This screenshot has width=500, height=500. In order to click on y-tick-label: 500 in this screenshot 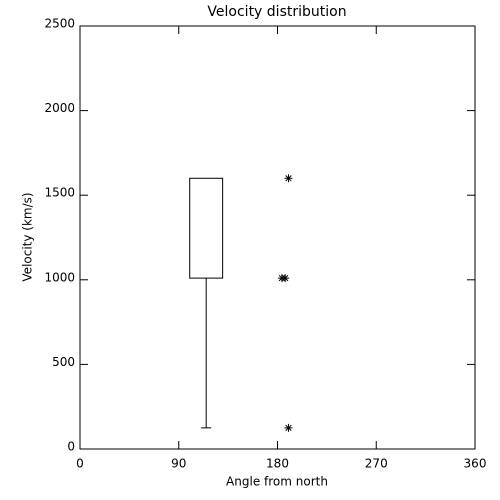, I will do `click(63, 362)`.